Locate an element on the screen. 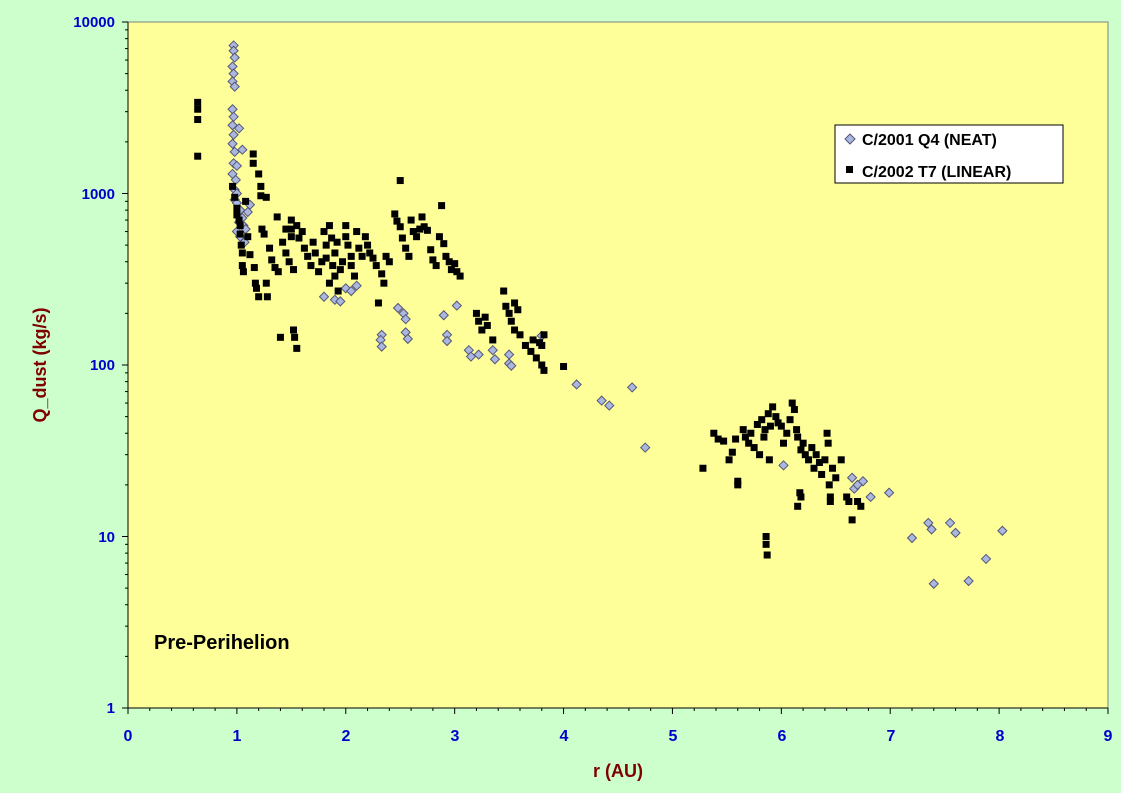  legend-diamond-icon is located at coordinates (850, 139).